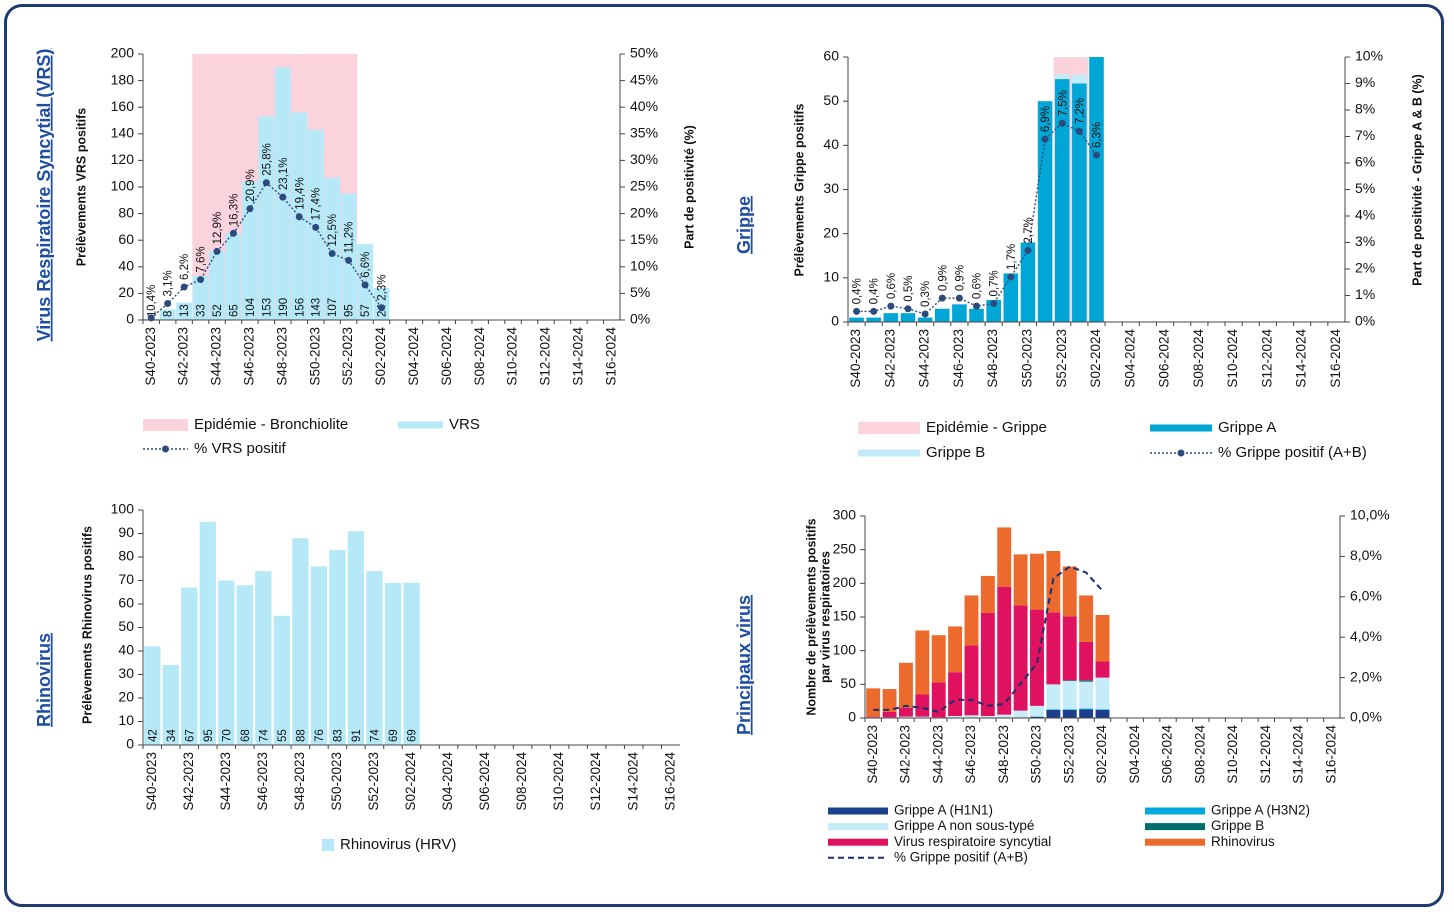 This screenshot has width=1454, height=915. I want to click on y-axis-title: Nombre de prélèvements positifs, so click(811, 616).